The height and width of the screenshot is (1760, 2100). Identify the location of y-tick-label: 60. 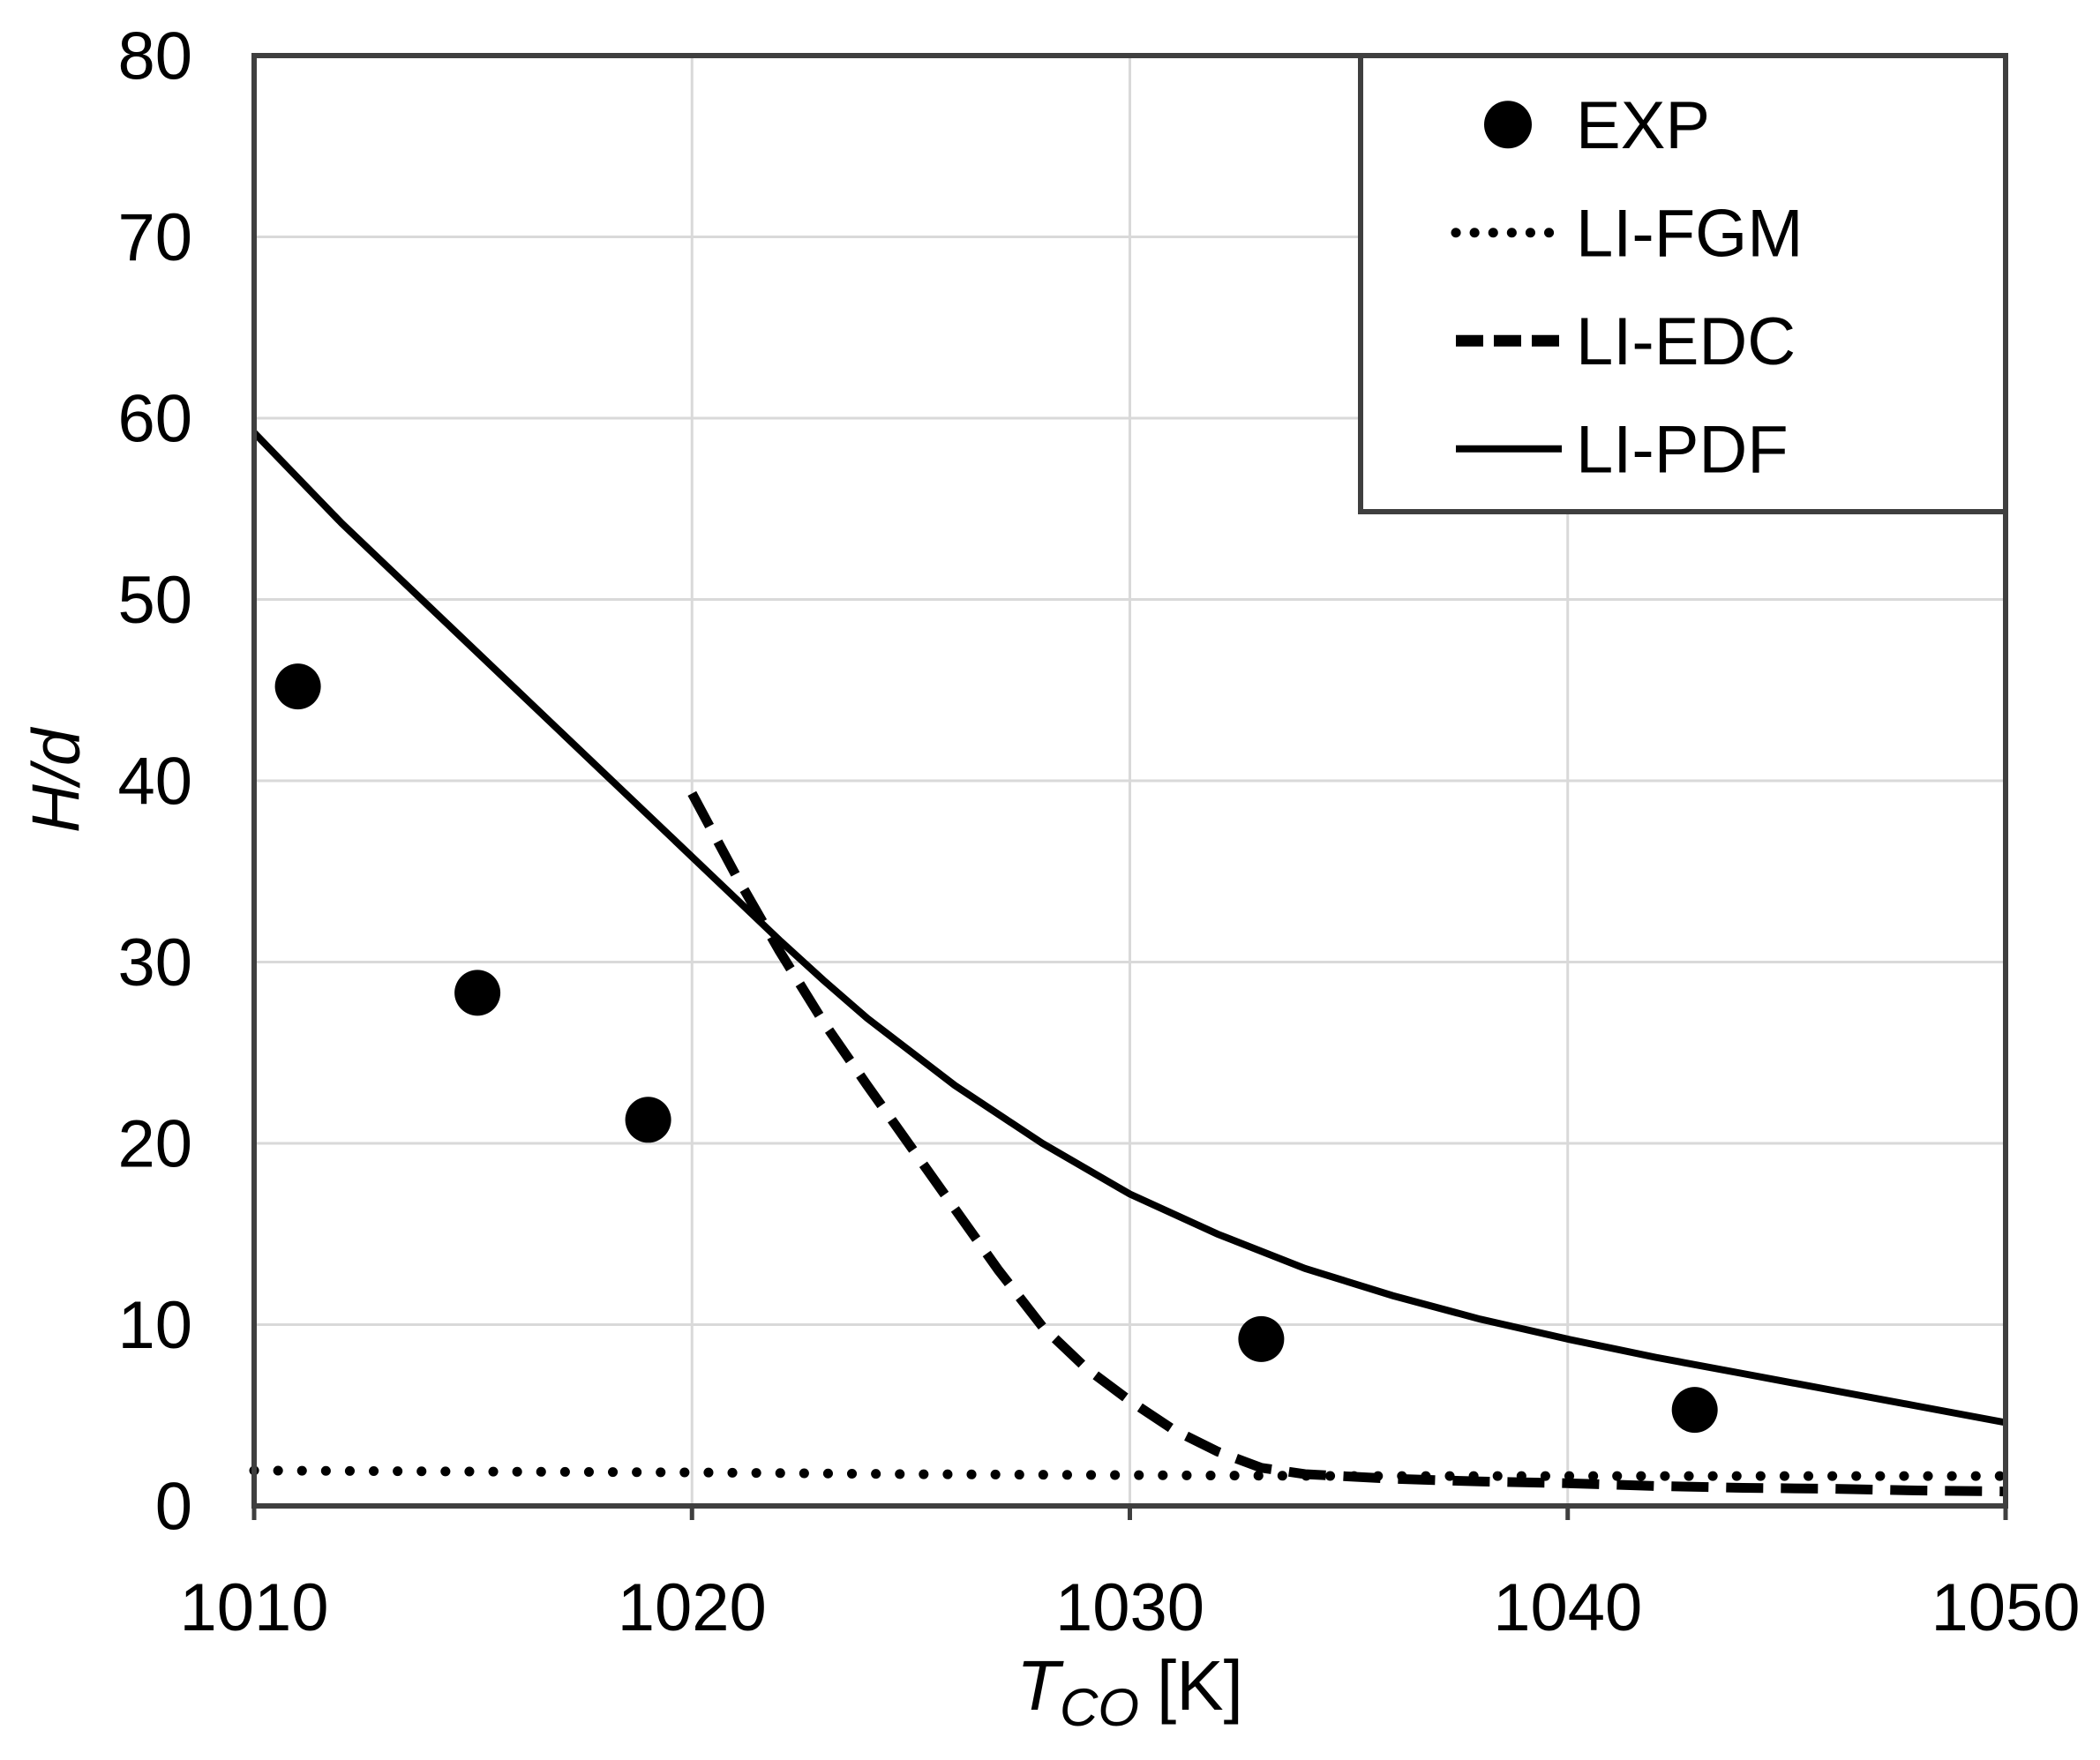
(154, 419).